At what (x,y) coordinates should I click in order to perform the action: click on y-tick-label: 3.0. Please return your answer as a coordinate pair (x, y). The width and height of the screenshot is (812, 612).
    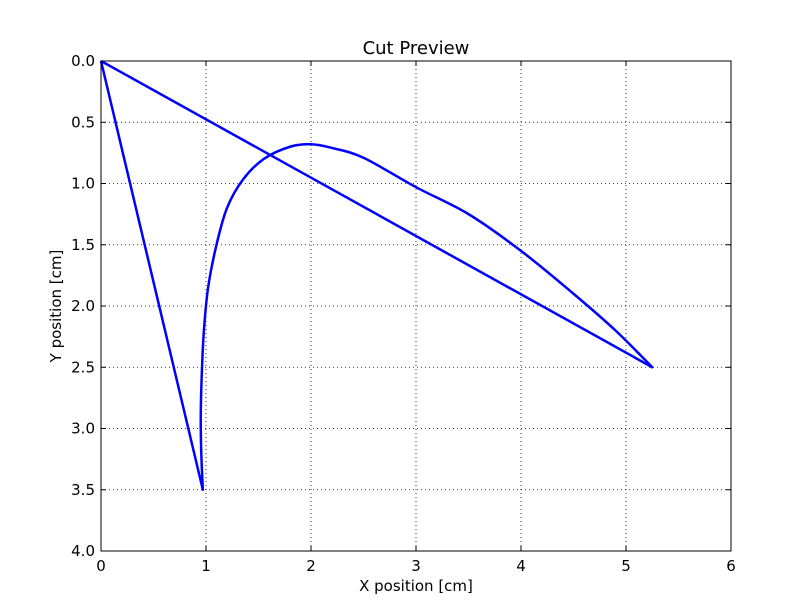
    Looking at the image, I should click on (83, 429).